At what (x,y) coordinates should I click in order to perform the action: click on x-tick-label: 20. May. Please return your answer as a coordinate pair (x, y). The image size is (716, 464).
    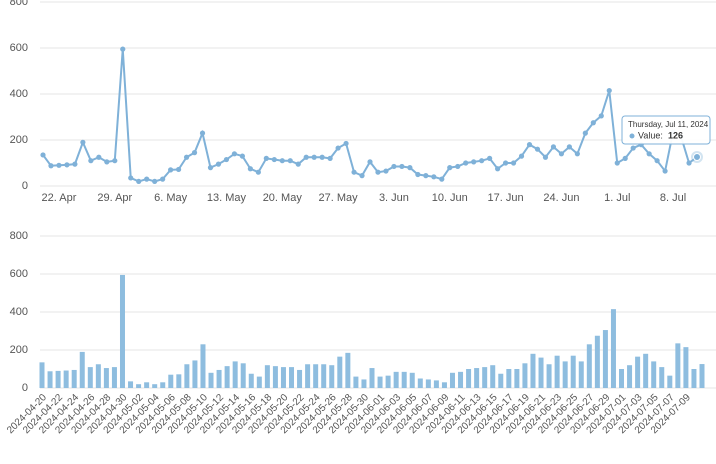
    Looking at the image, I should click on (283, 198).